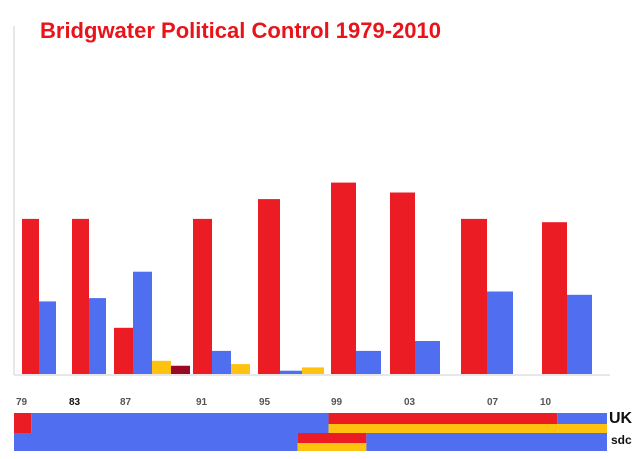  What do you see at coordinates (202, 402) in the screenshot?
I see `x-tick-91: 91` at bounding box center [202, 402].